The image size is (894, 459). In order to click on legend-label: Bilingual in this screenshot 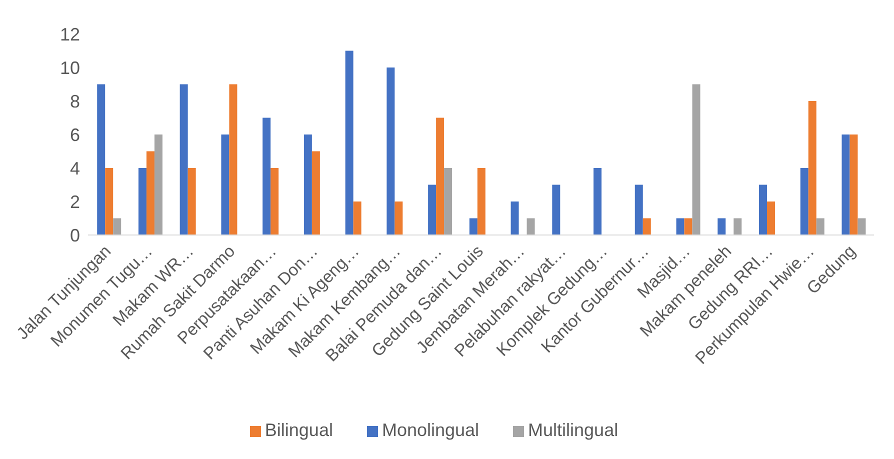, I will do `click(298, 430)`.